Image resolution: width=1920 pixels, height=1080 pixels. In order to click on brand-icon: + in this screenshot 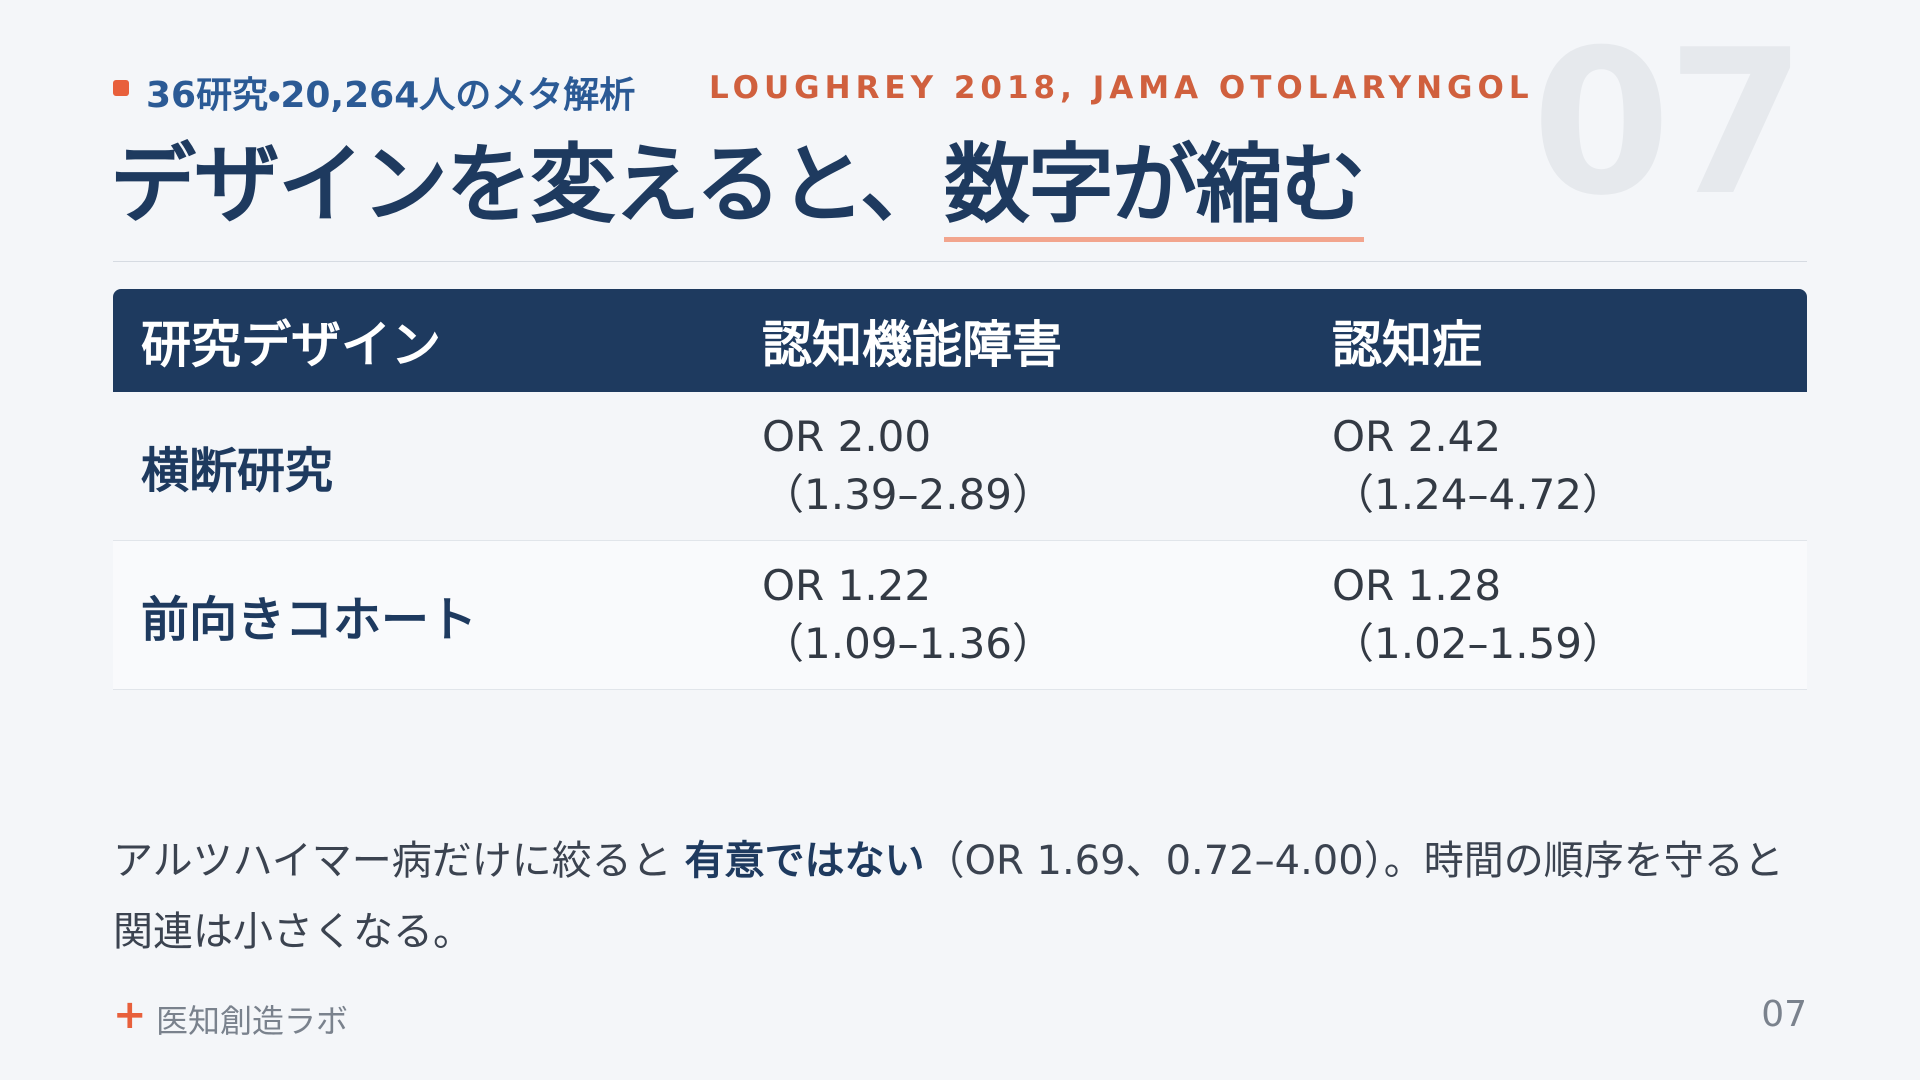, I will do `click(130, 1015)`.